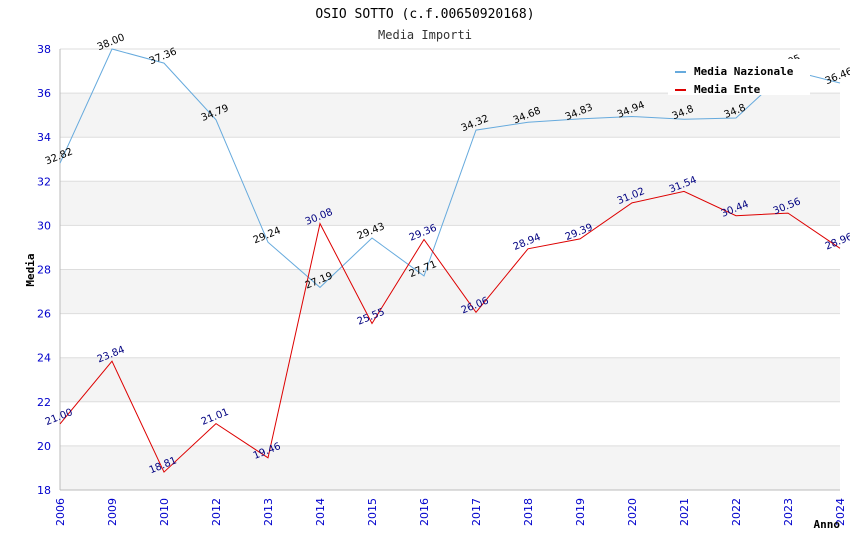 The height and width of the screenshot is (550, 850). Describe the element at coordinates (788, 512) in the screenshot. I see `x-tick-label: 2023` at that location.